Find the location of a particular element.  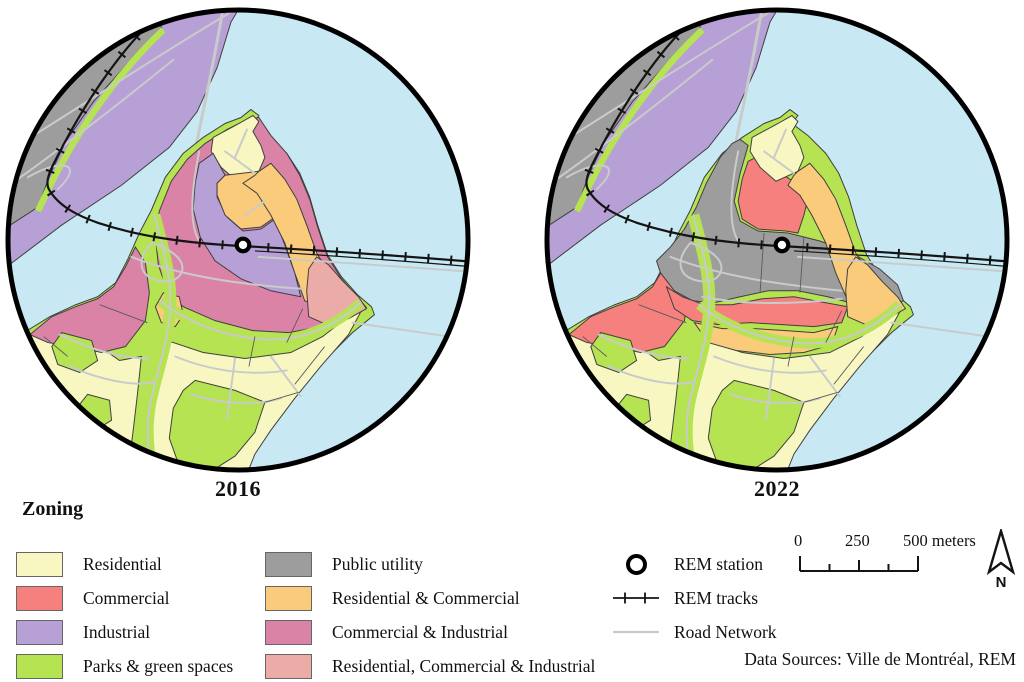

swatch-comm-ind is located at coordinates (288, 632).